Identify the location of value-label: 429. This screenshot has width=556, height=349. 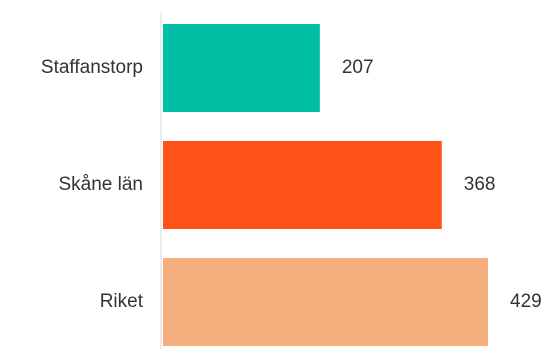
(526, 301).